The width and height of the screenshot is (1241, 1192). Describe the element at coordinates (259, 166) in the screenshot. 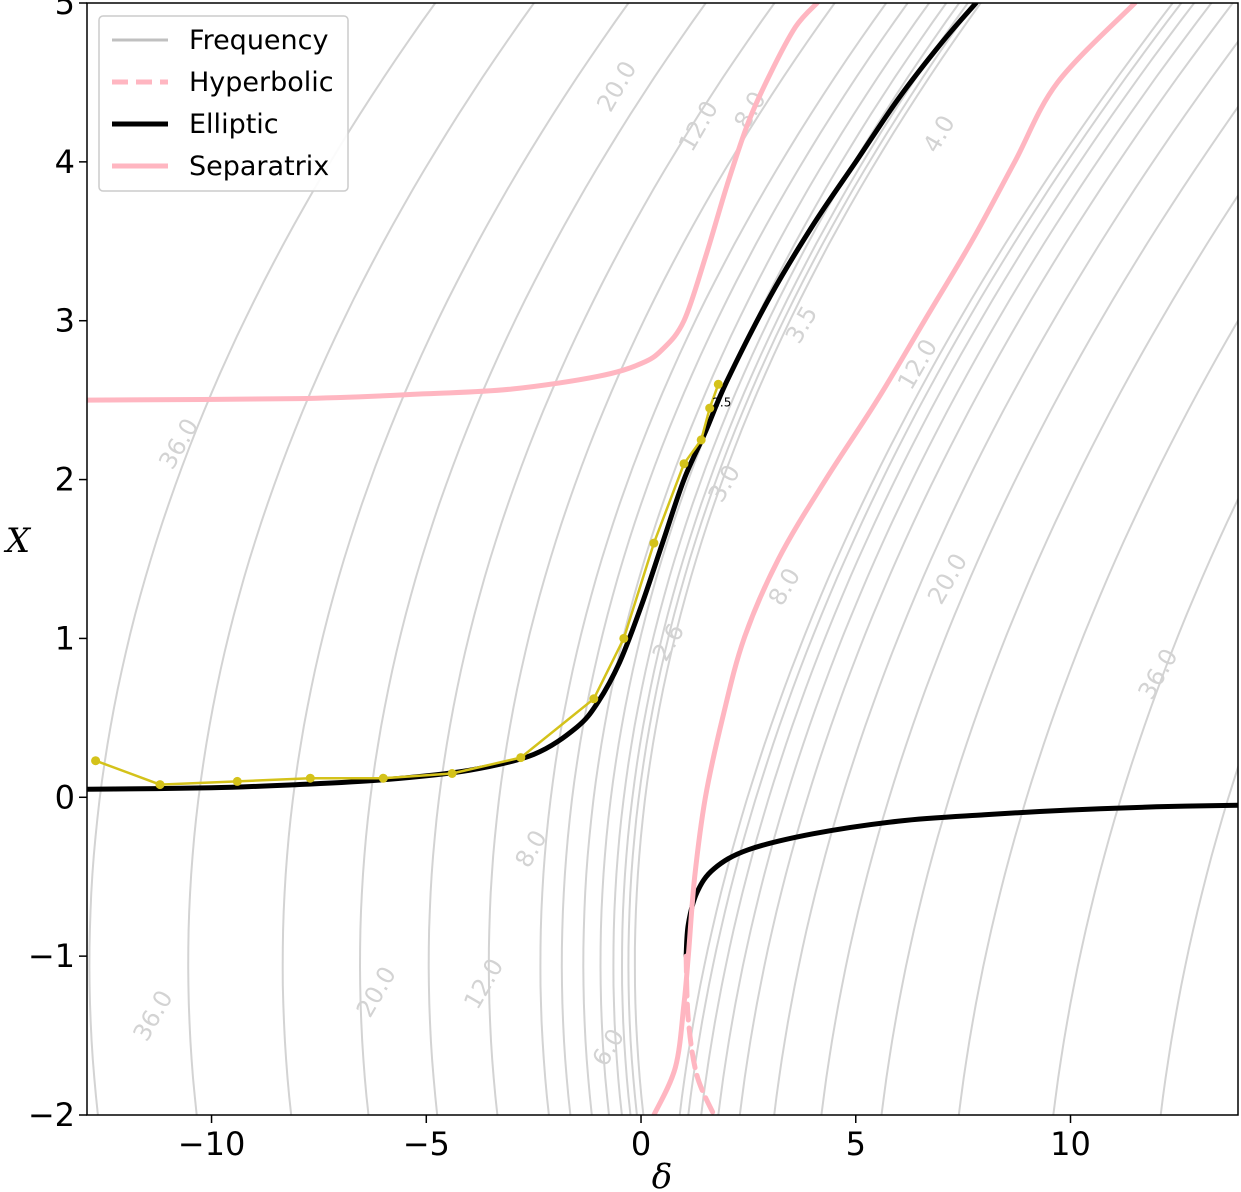

I see `legend-label-separatrix: Separatrix` at that location.